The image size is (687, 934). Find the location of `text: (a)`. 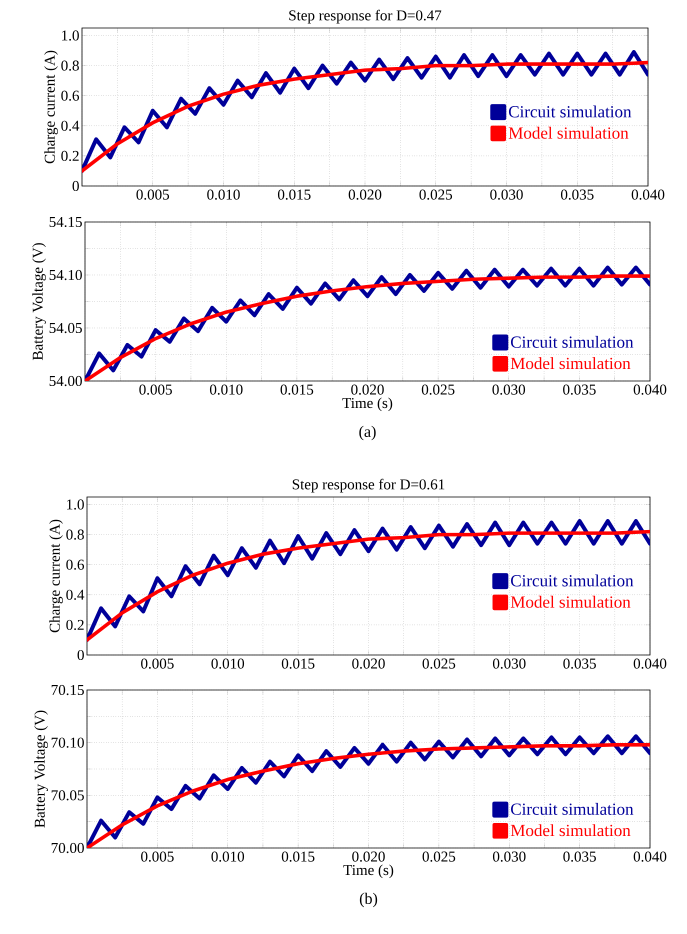

text: (a) is located at coordinates (367, 433).